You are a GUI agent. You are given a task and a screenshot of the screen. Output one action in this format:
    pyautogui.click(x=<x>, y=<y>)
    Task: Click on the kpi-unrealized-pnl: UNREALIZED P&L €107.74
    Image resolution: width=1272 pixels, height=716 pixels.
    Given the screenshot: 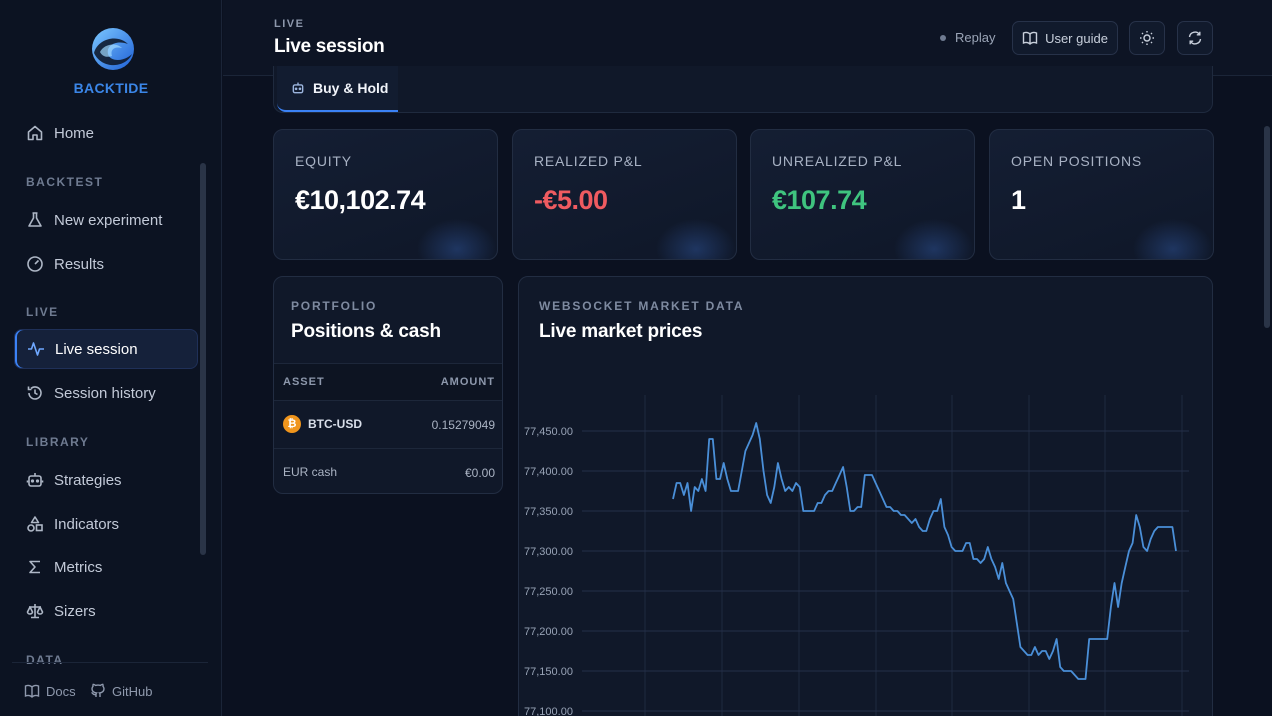 What is the action you would take?
    pyautogui.click(x=862, y=194)
    